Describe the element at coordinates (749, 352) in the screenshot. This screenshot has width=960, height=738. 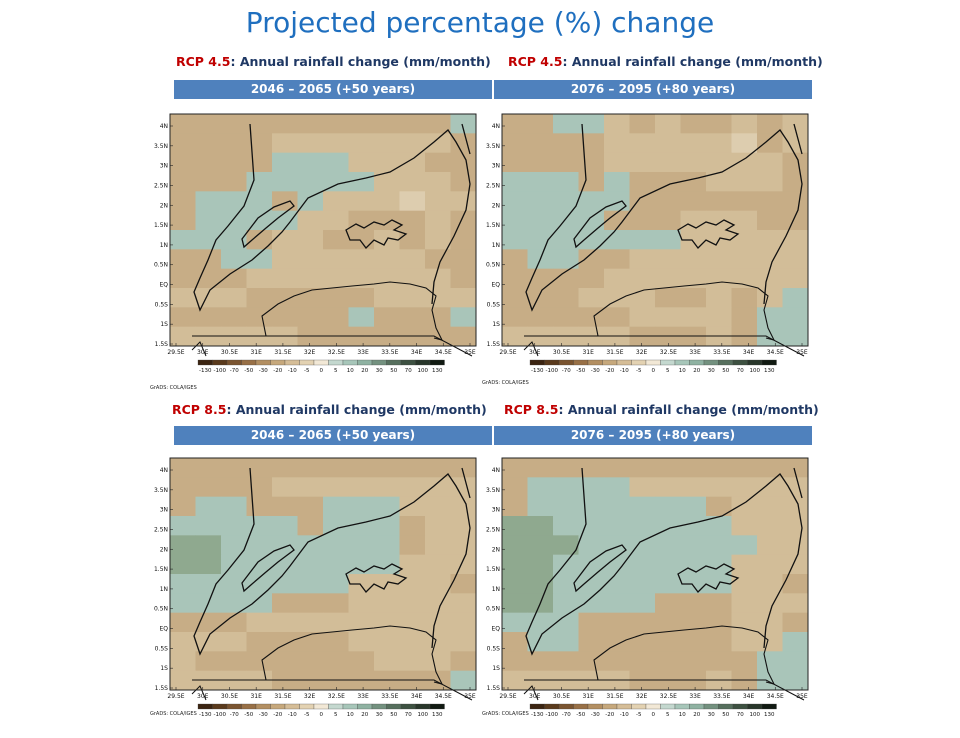
I see `lon-tick-label: 34E` at that location.